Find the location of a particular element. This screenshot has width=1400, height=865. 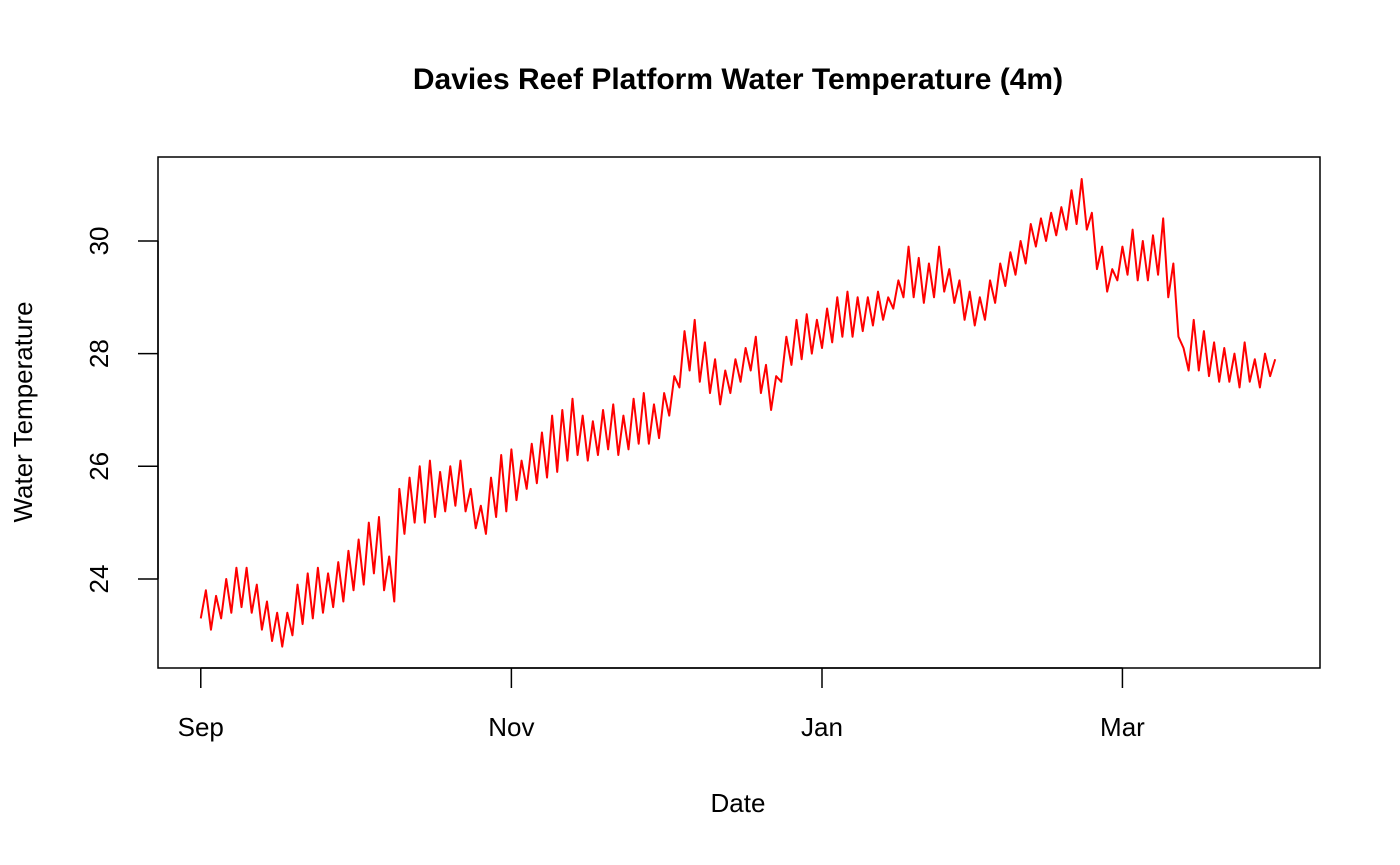

y-tick-label: 28 is located at coordinates (99, 353).